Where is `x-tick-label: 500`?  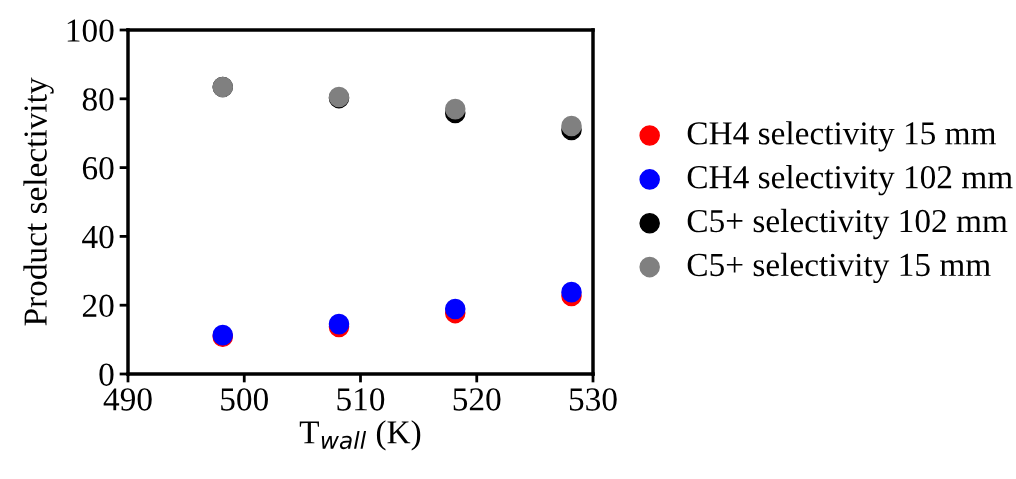 x-tick-label: 500 is located at coordinates (244, 399).